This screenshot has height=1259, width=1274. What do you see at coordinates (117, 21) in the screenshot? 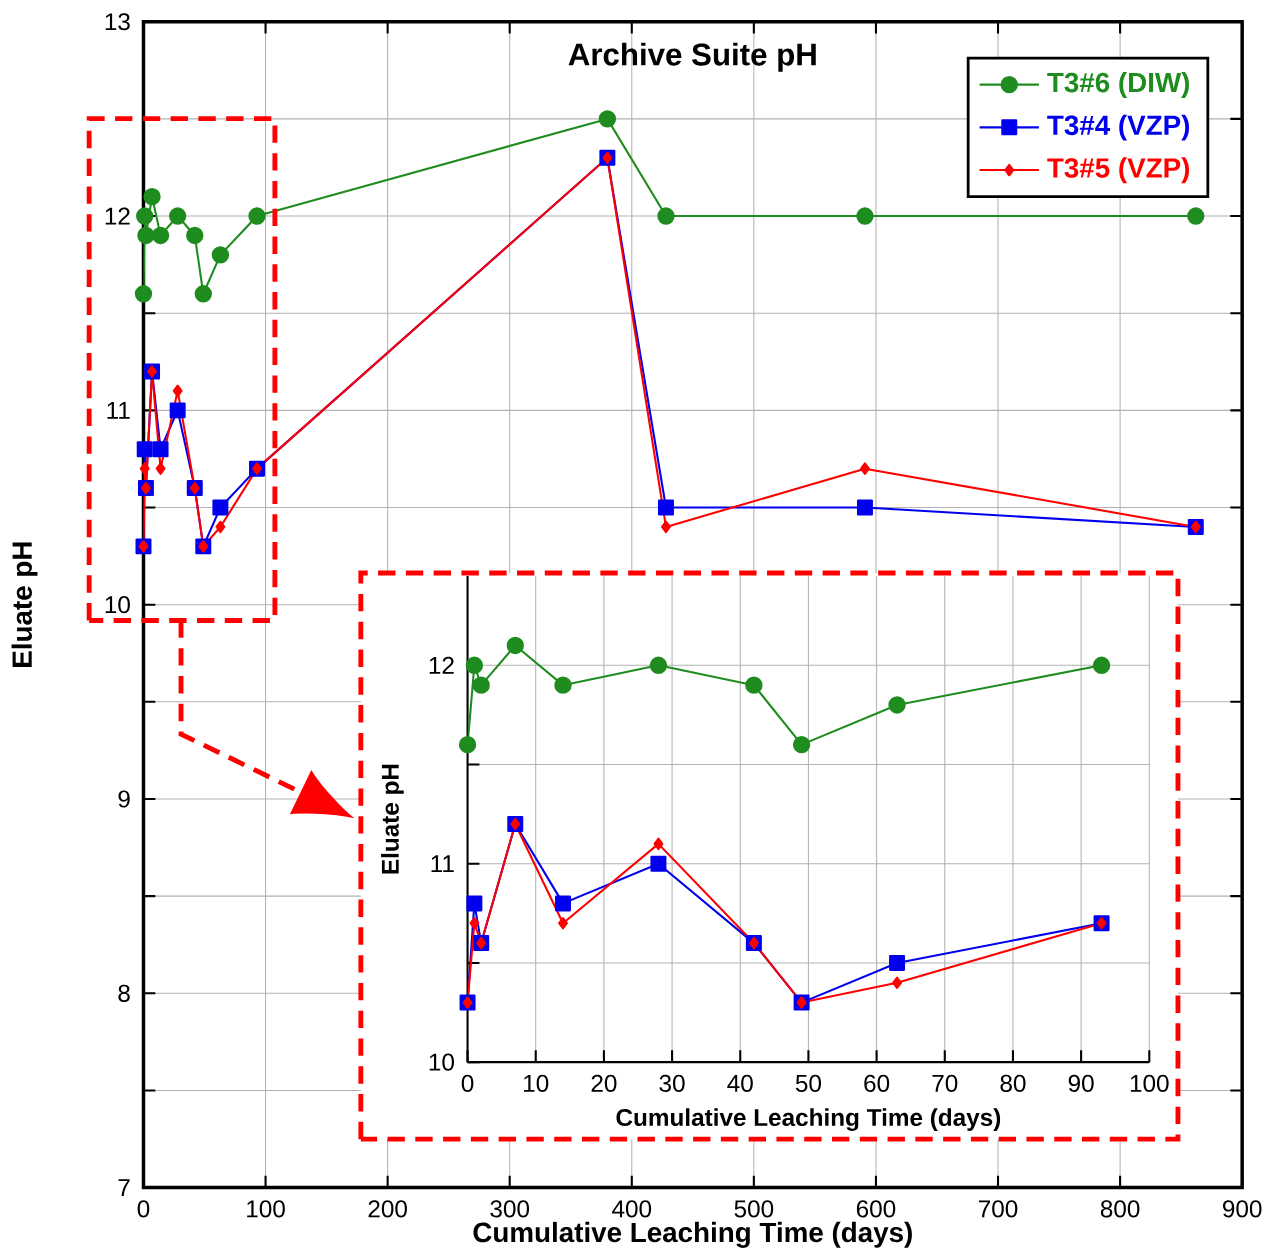
I see `y-tick-label: 13` at bounding box center [117, 21].